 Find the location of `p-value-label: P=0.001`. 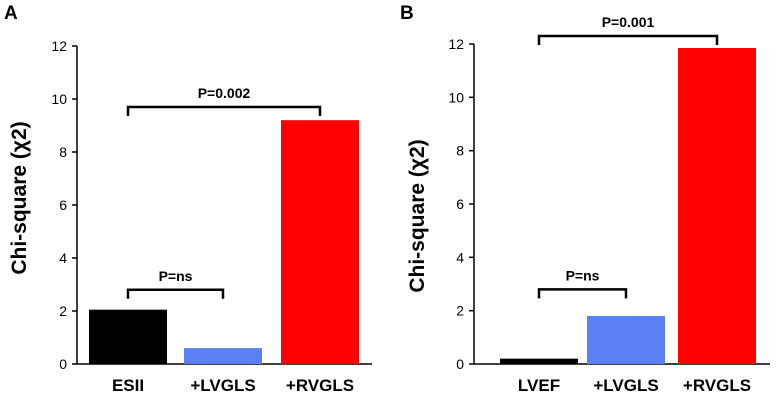

p-value-label: P=0.001 is located at coordinates (628, 22).